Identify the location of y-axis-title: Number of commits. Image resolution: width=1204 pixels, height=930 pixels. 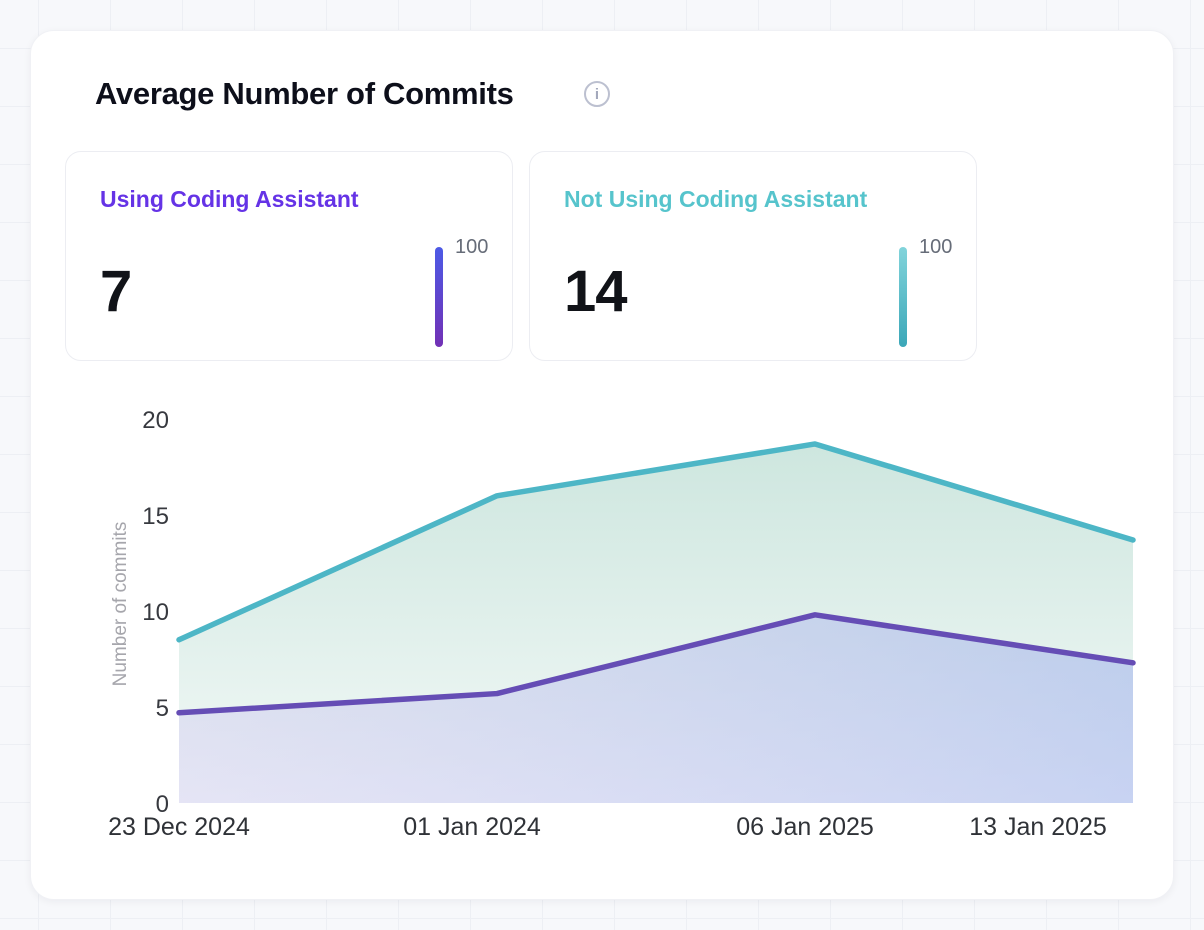
(120, 604).